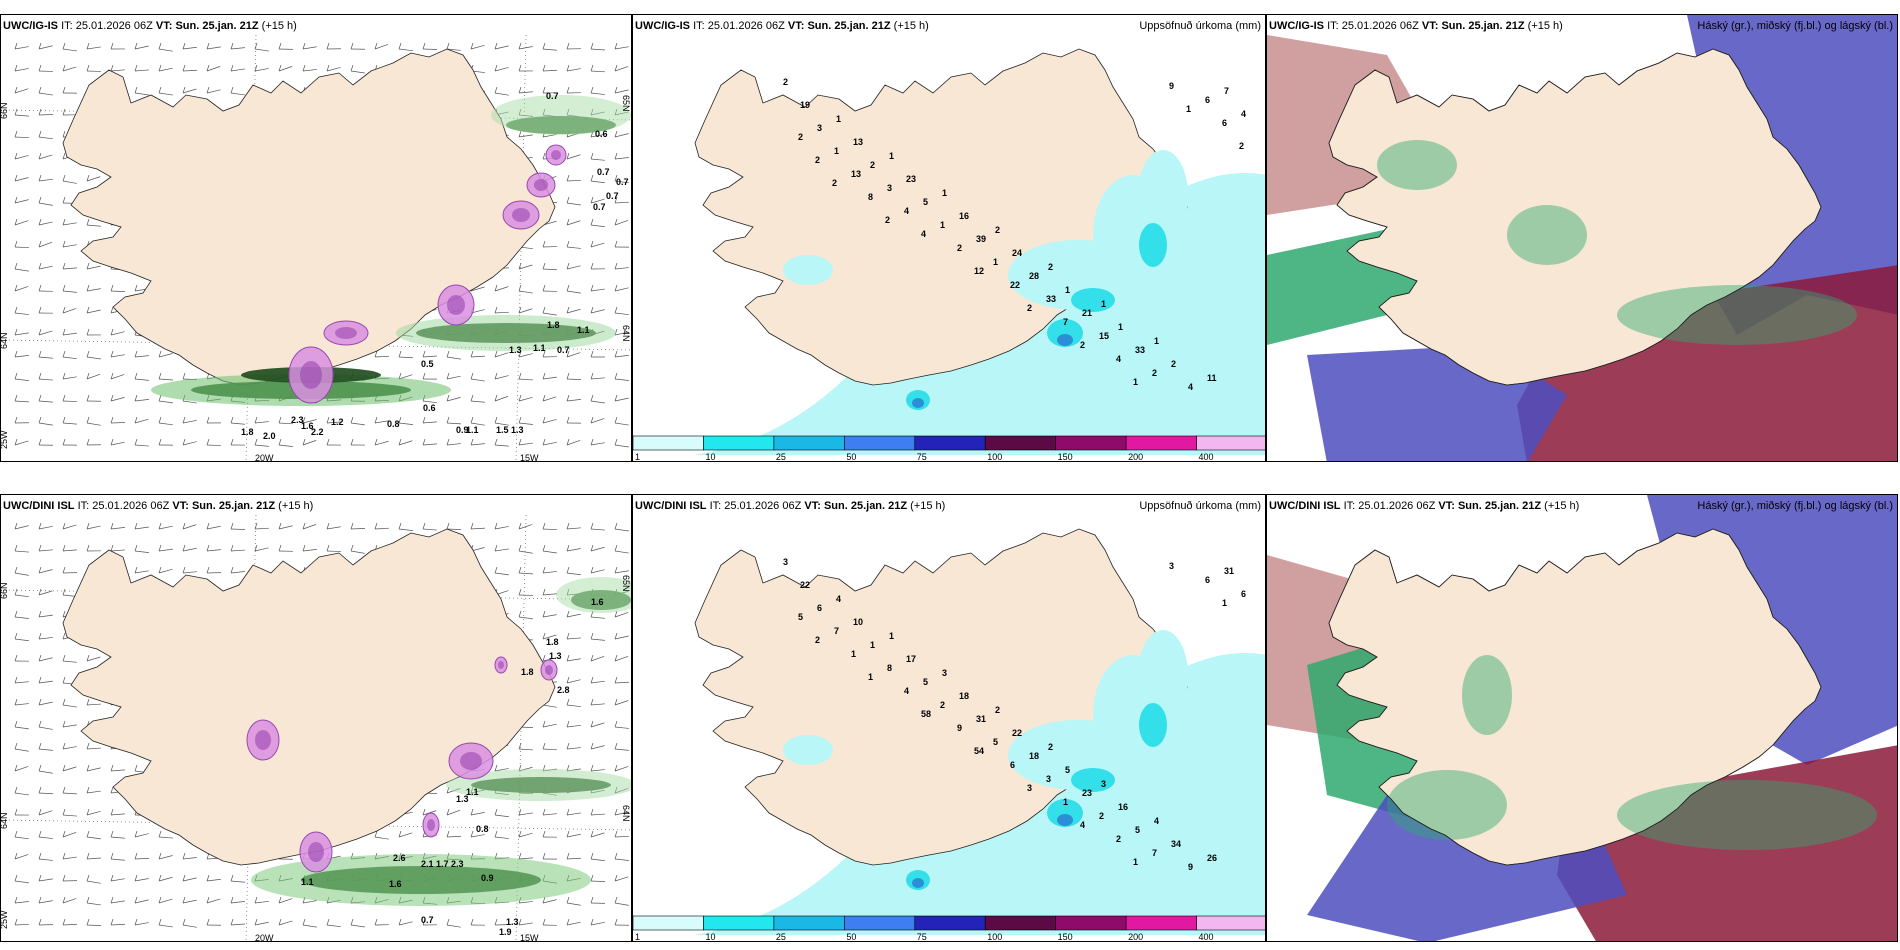 The width and height of the screenshot is (1900, 950). I want to click on precip-value-label: 3, so click(1048, 779).